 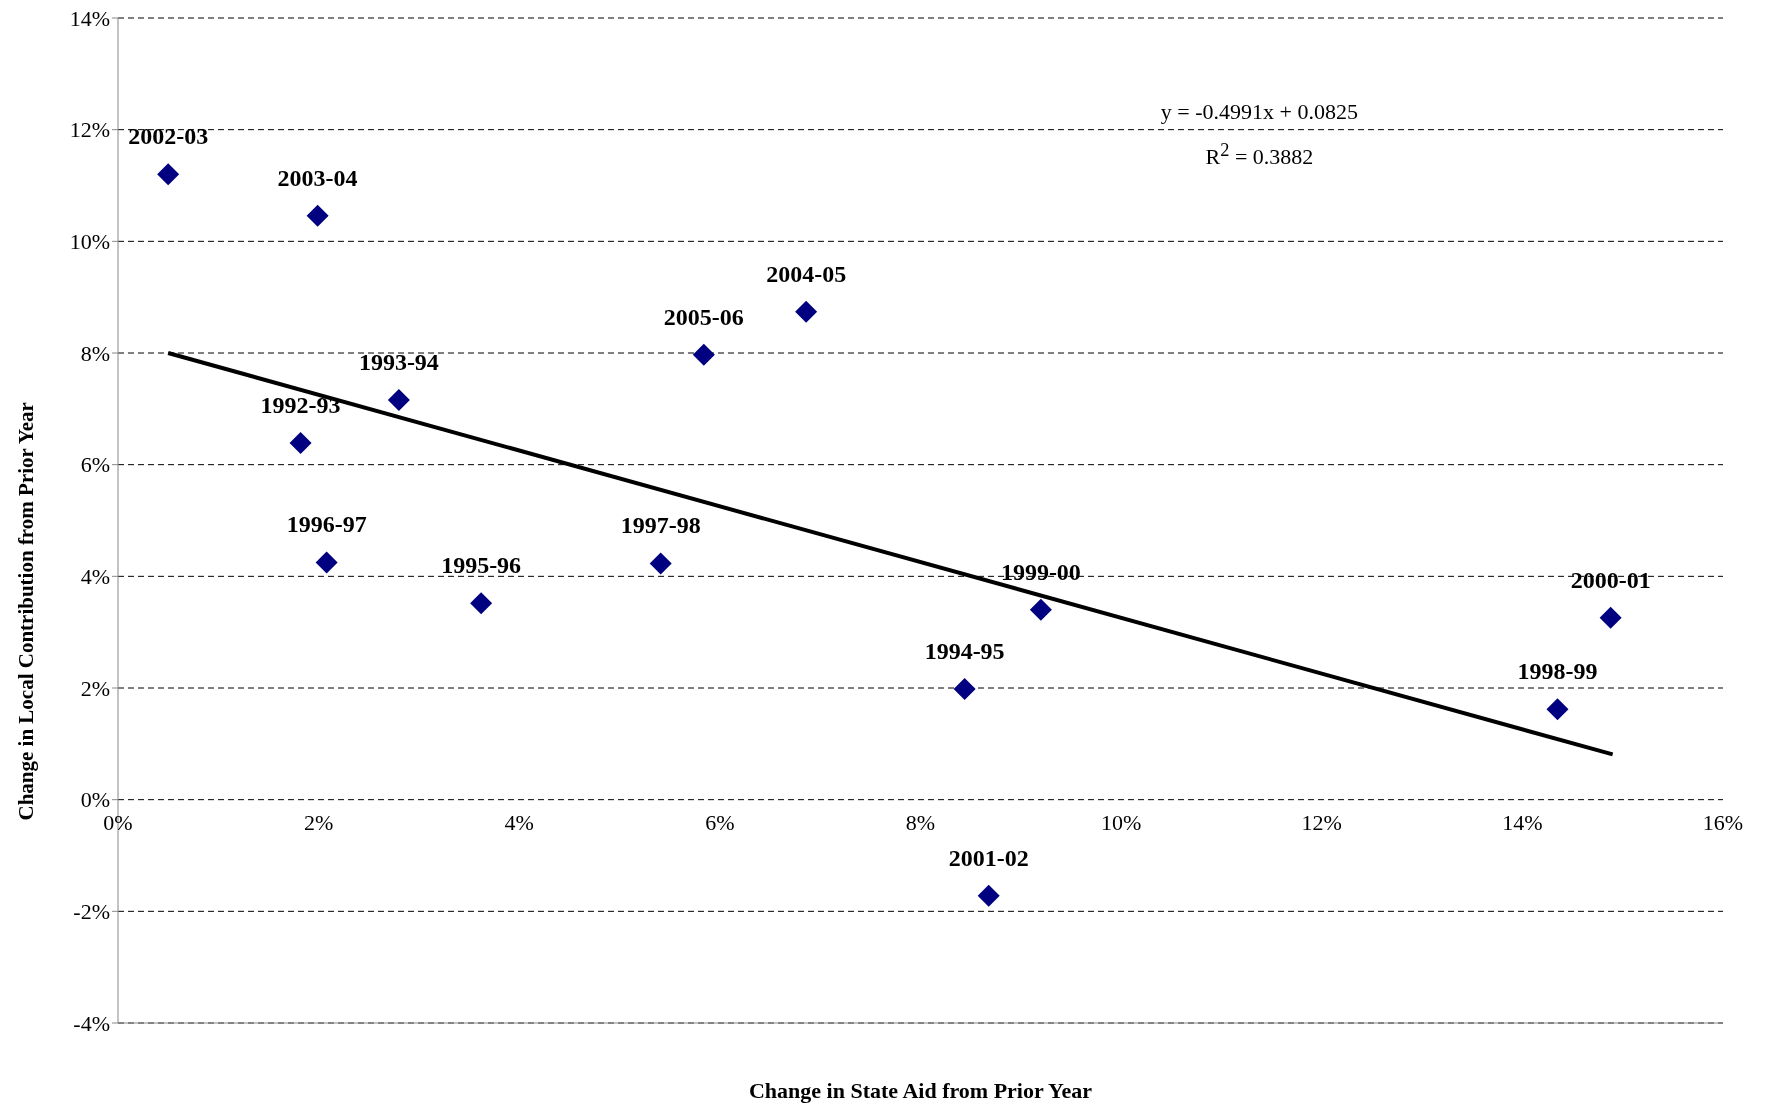 I want to click on y-tick-label: 14%, so click(x=89, y=18).